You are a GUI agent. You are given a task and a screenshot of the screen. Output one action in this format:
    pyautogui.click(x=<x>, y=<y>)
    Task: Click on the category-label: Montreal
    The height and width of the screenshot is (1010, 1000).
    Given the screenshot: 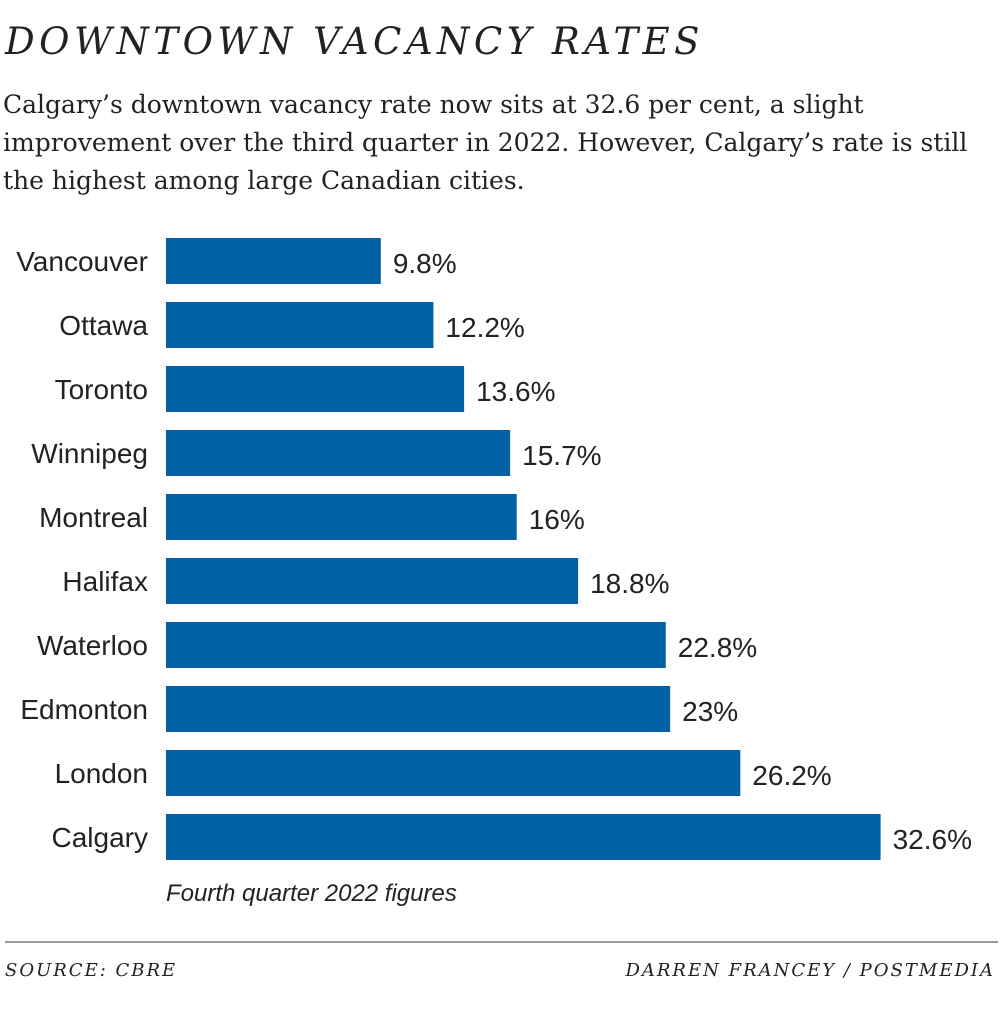 What is the action you would take?
    pyautogui.click(x=93, y=517)
    